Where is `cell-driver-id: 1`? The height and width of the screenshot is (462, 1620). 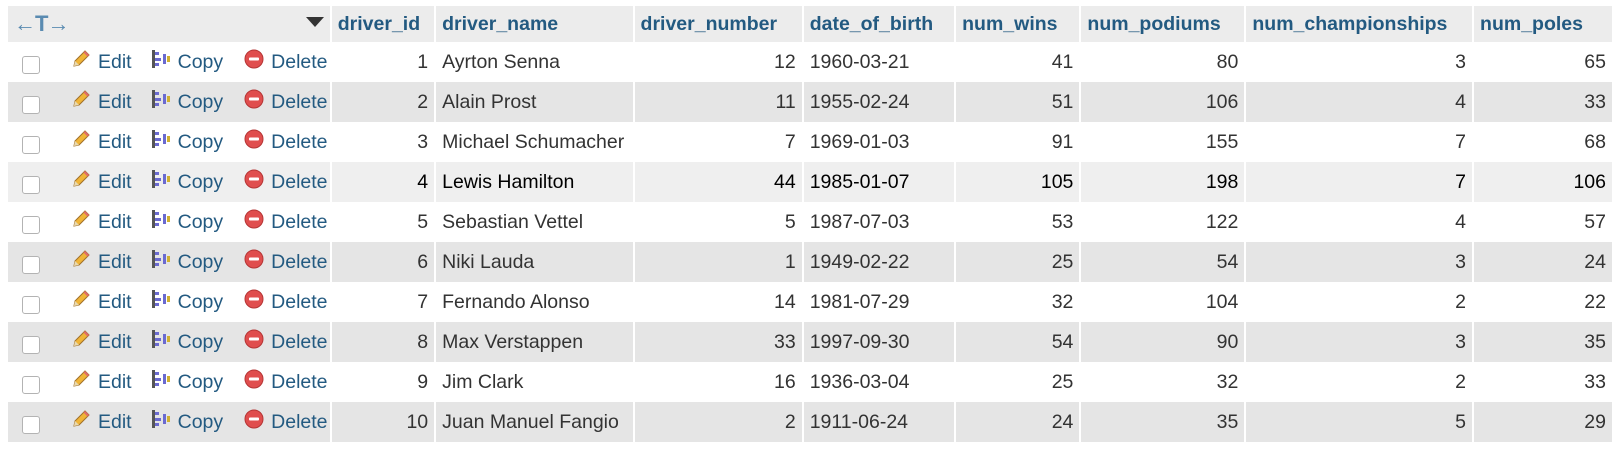 cell-driver-id: 1 is located at coordinates (383, 62).